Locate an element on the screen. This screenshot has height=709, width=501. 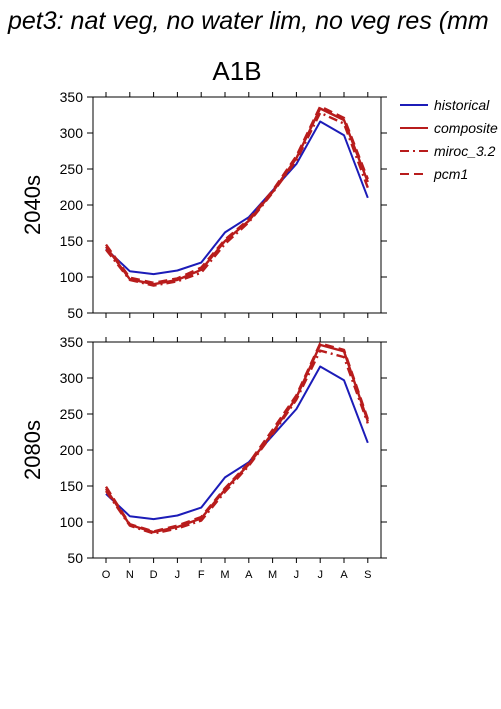
y-axis-label: 2080s is located at coordinates (32, 450).